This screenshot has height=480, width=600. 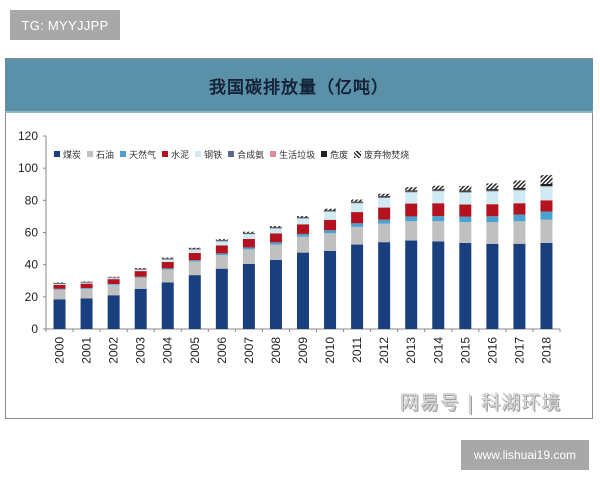 I want to click on legend-item: 废弃物焚烧, so click(x=381, y=154).